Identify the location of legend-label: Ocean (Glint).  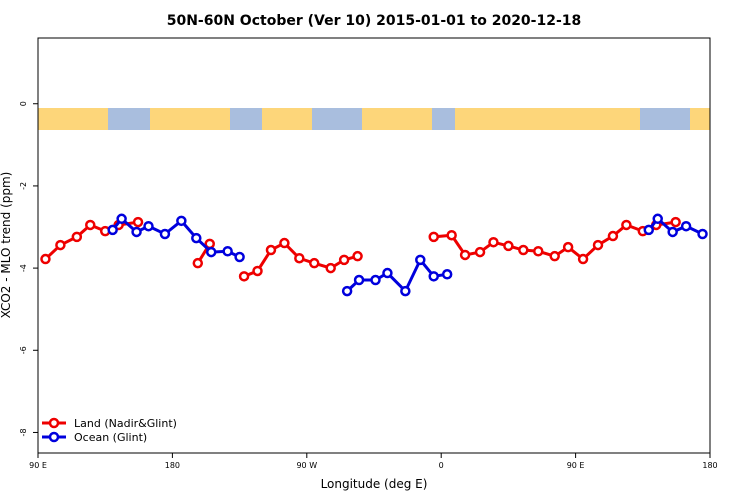
(110, 437).